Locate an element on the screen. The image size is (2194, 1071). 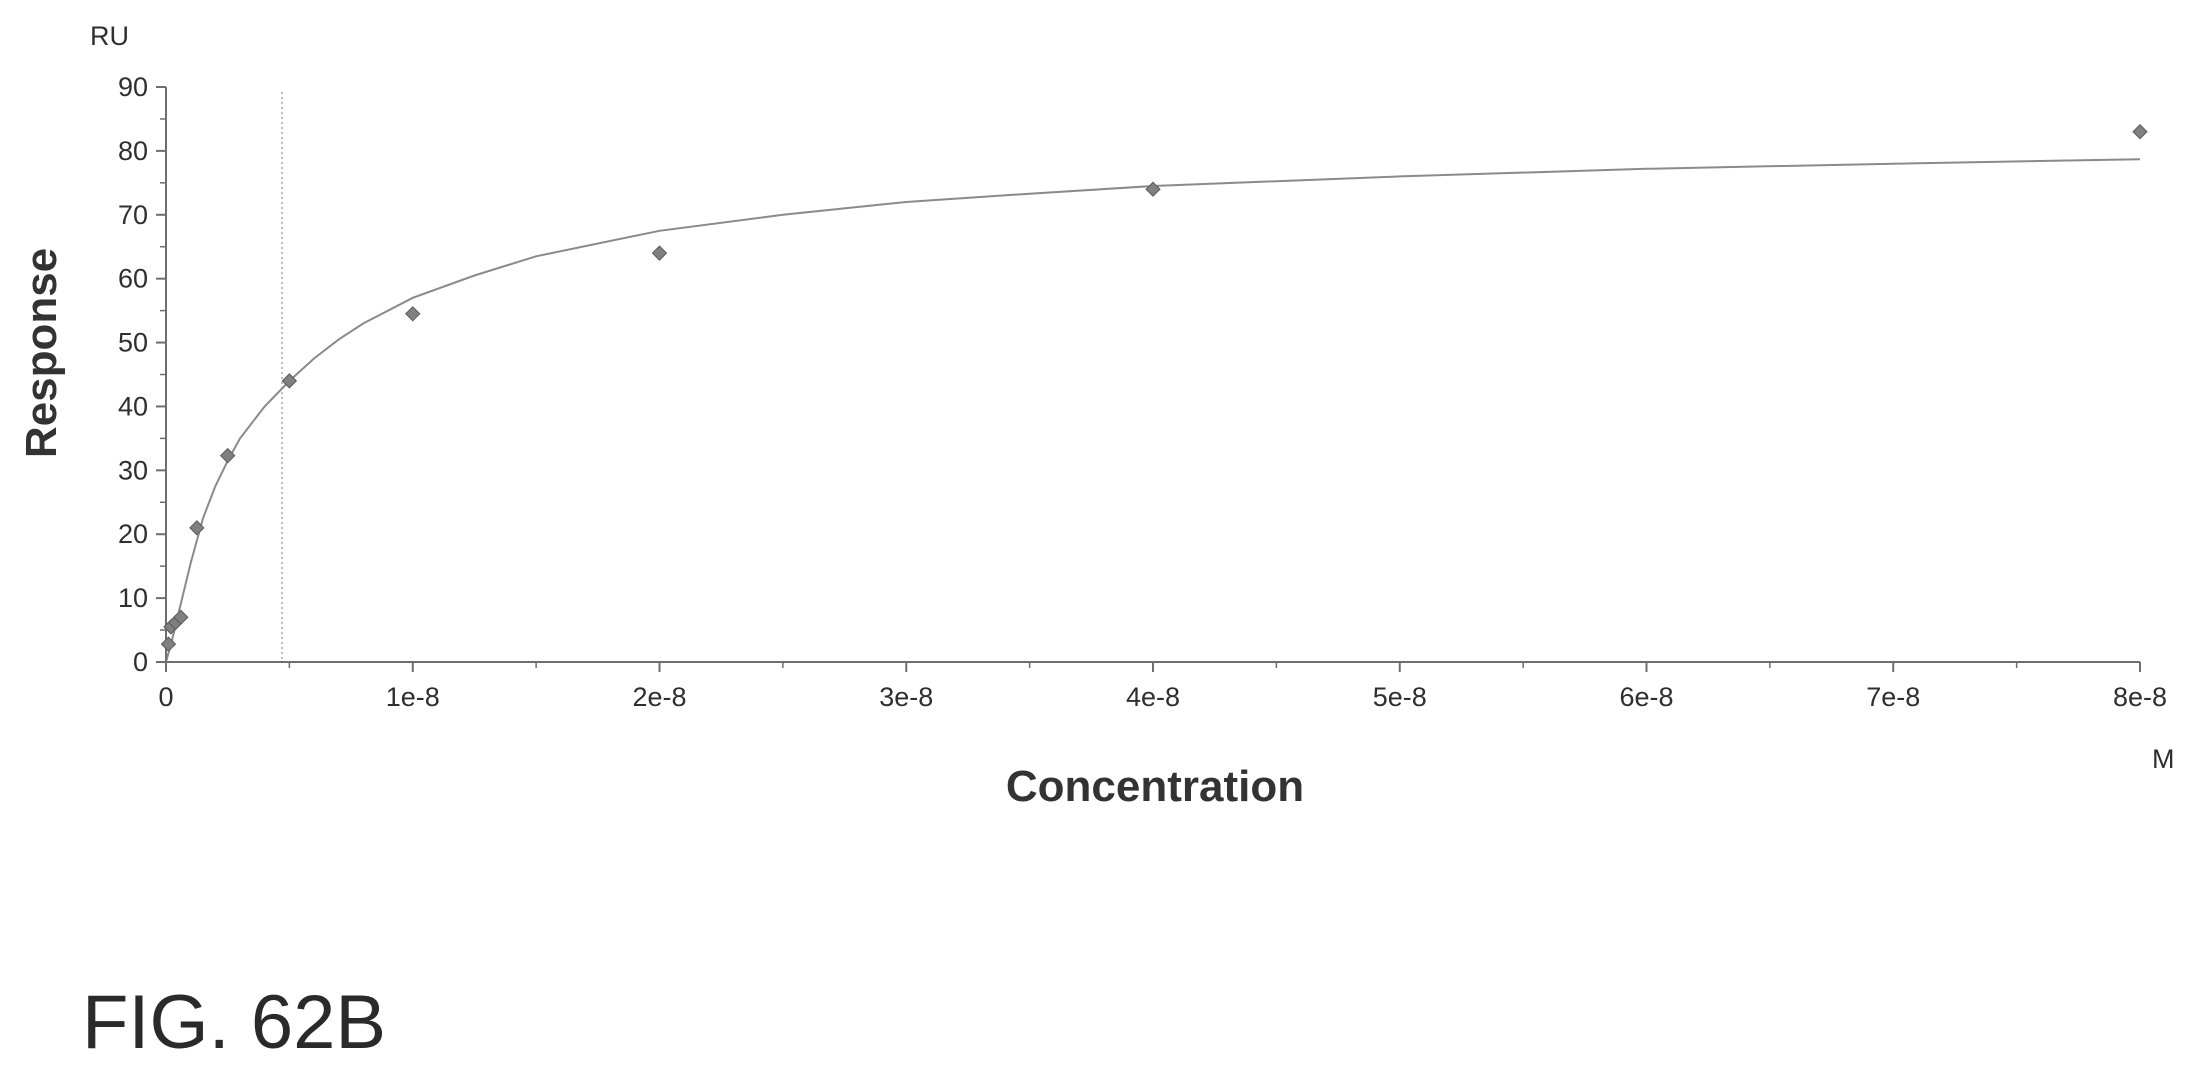
x-ticks: 0 1e-8 2e-8 3e-8 4e-8 5e-8 6e-8 7e-8 8e-8 is located at coordinates (1162, 687).